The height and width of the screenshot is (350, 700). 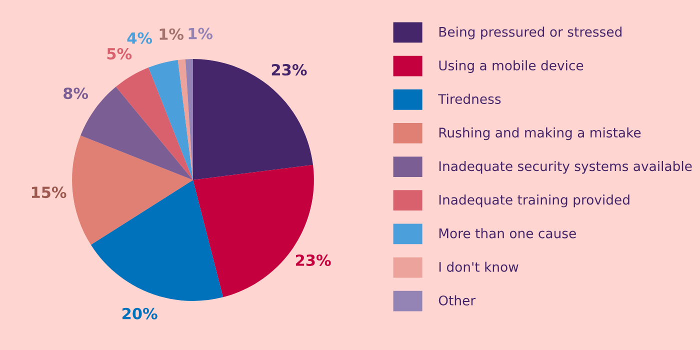 I want to click on data-label: 8%, so click(x=76, y=94).